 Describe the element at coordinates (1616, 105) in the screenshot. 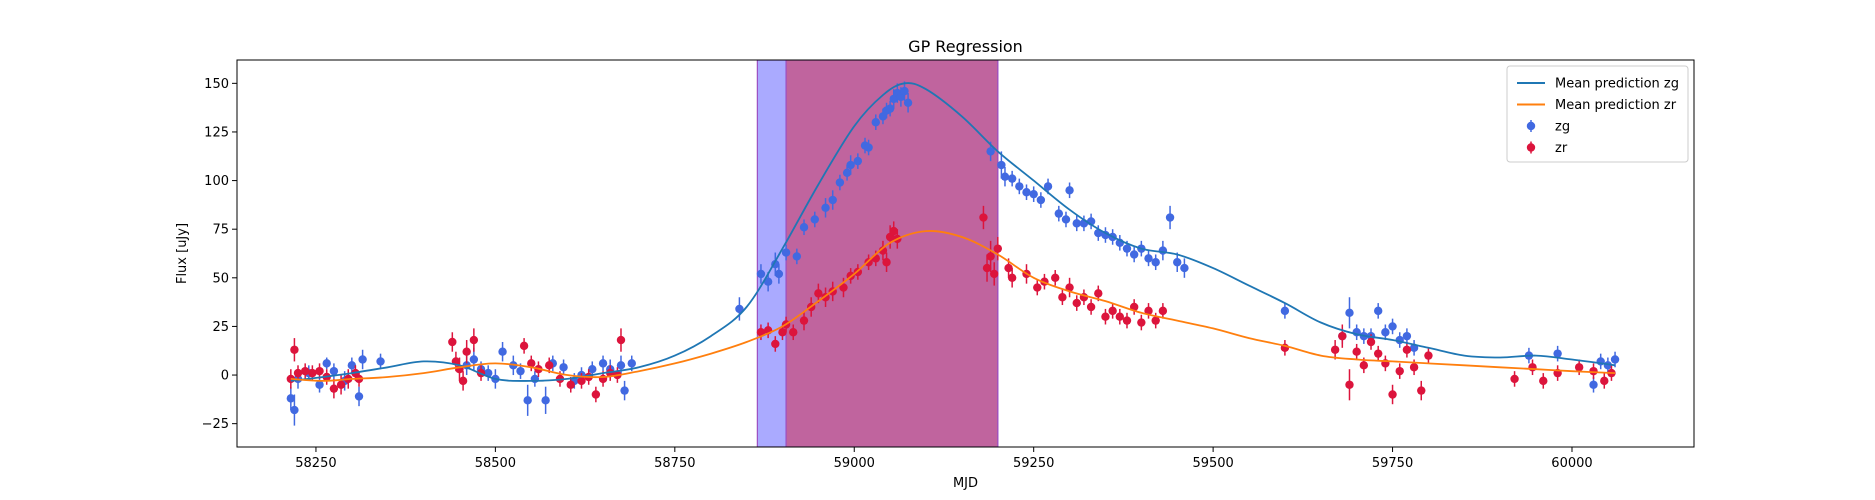

I see `legend-label-mean-prediction-zr: Mean prediction zr` at that location.